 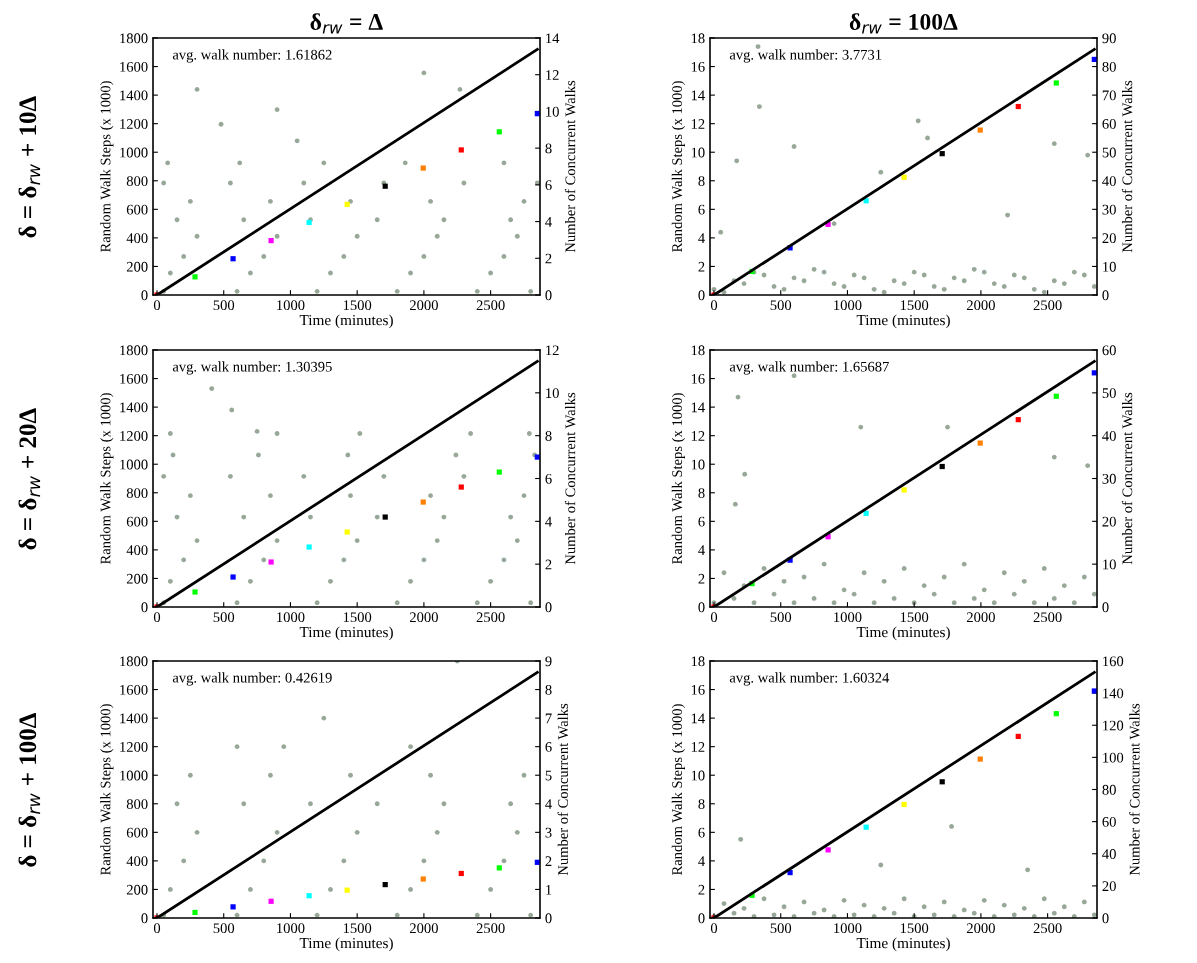 I want to click on annotation: avg. walk number: 1.61862, so click(x=252, y=56).